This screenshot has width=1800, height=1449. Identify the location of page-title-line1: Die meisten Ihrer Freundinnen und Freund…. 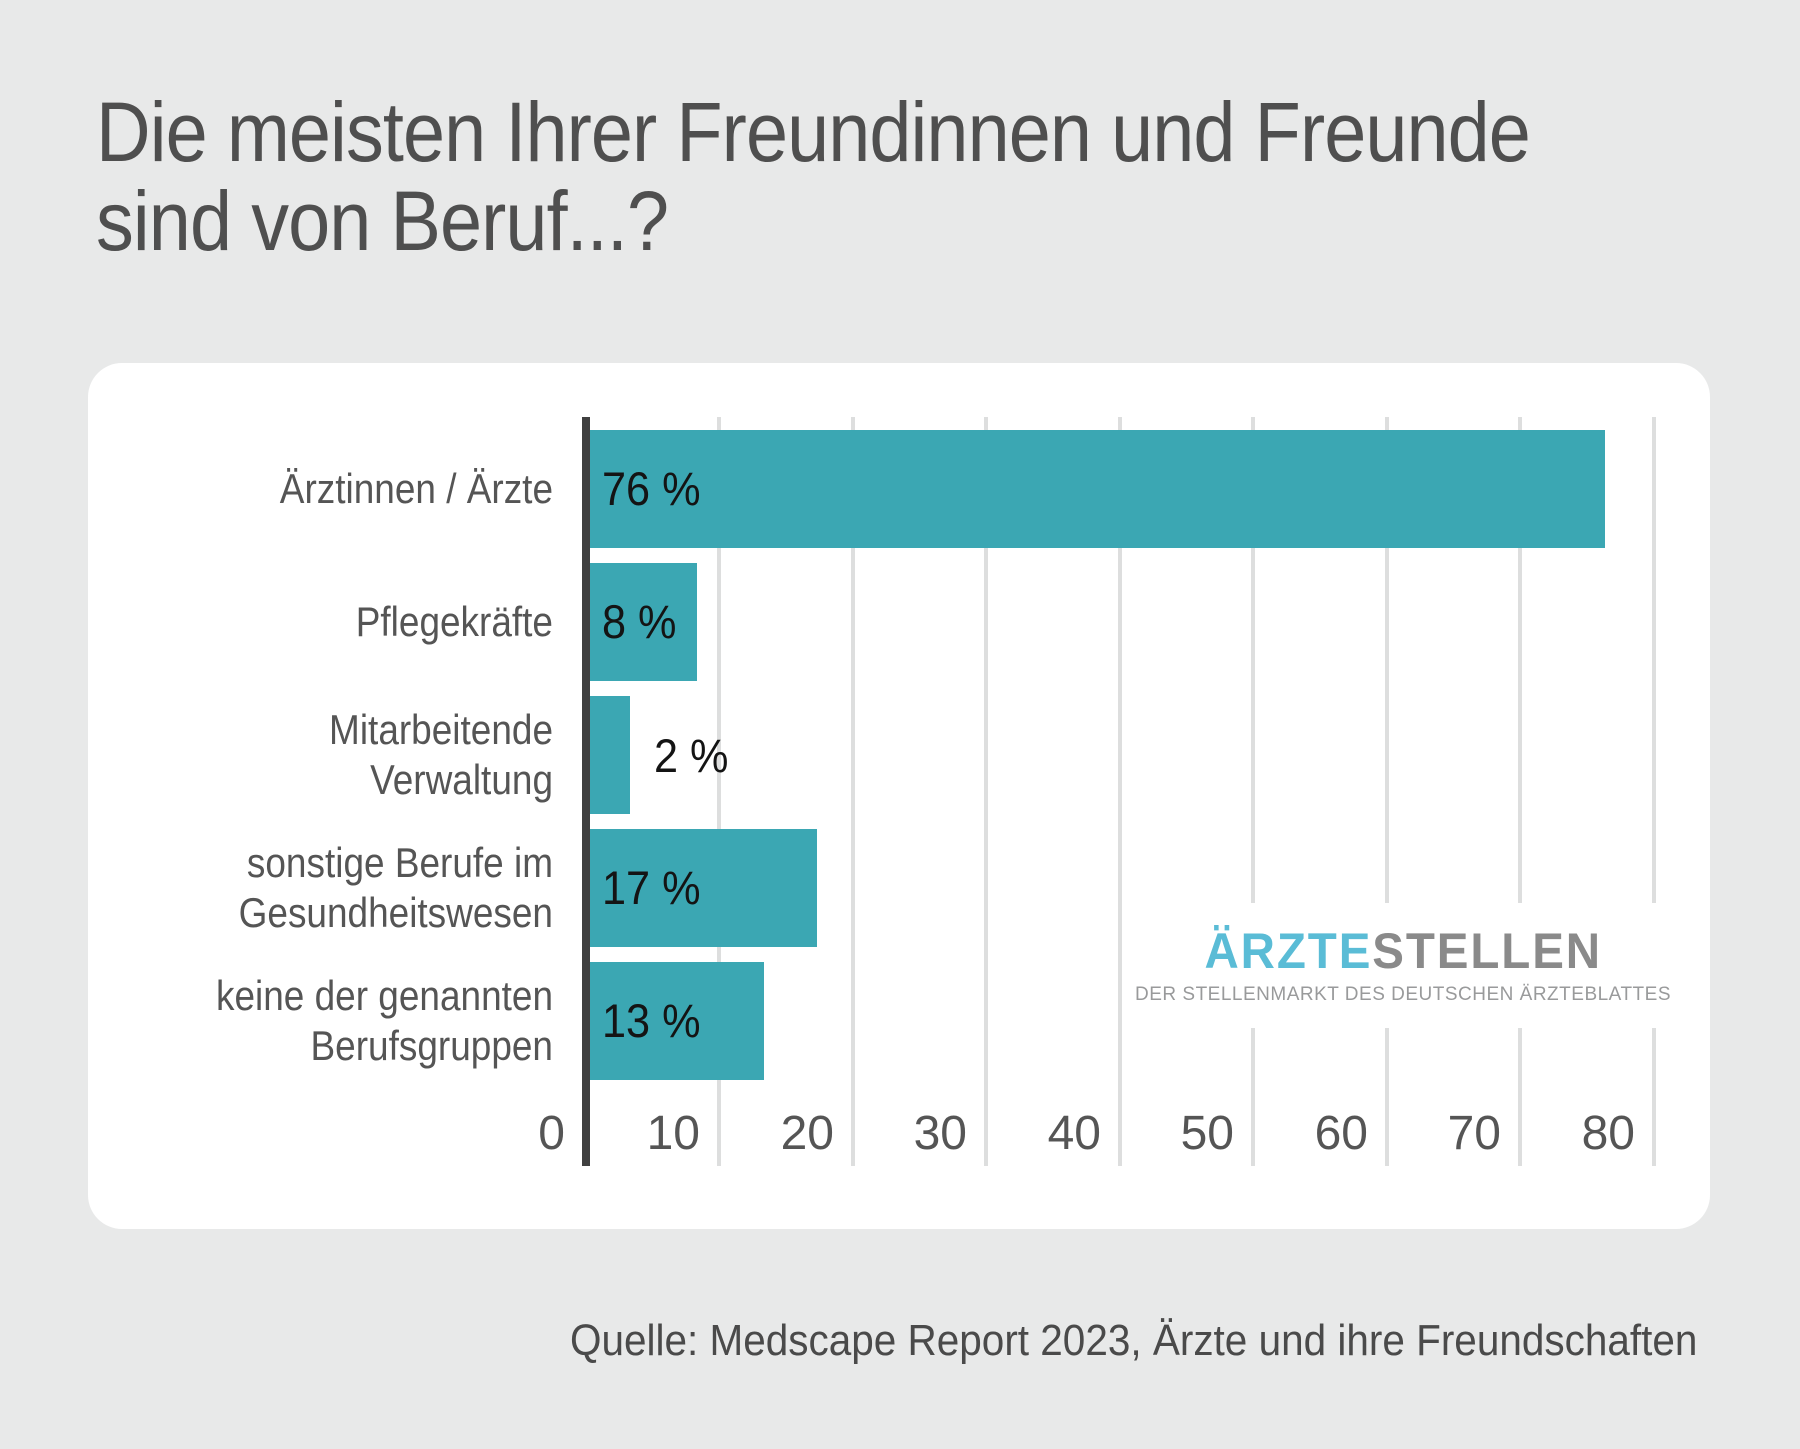
(813, 132).